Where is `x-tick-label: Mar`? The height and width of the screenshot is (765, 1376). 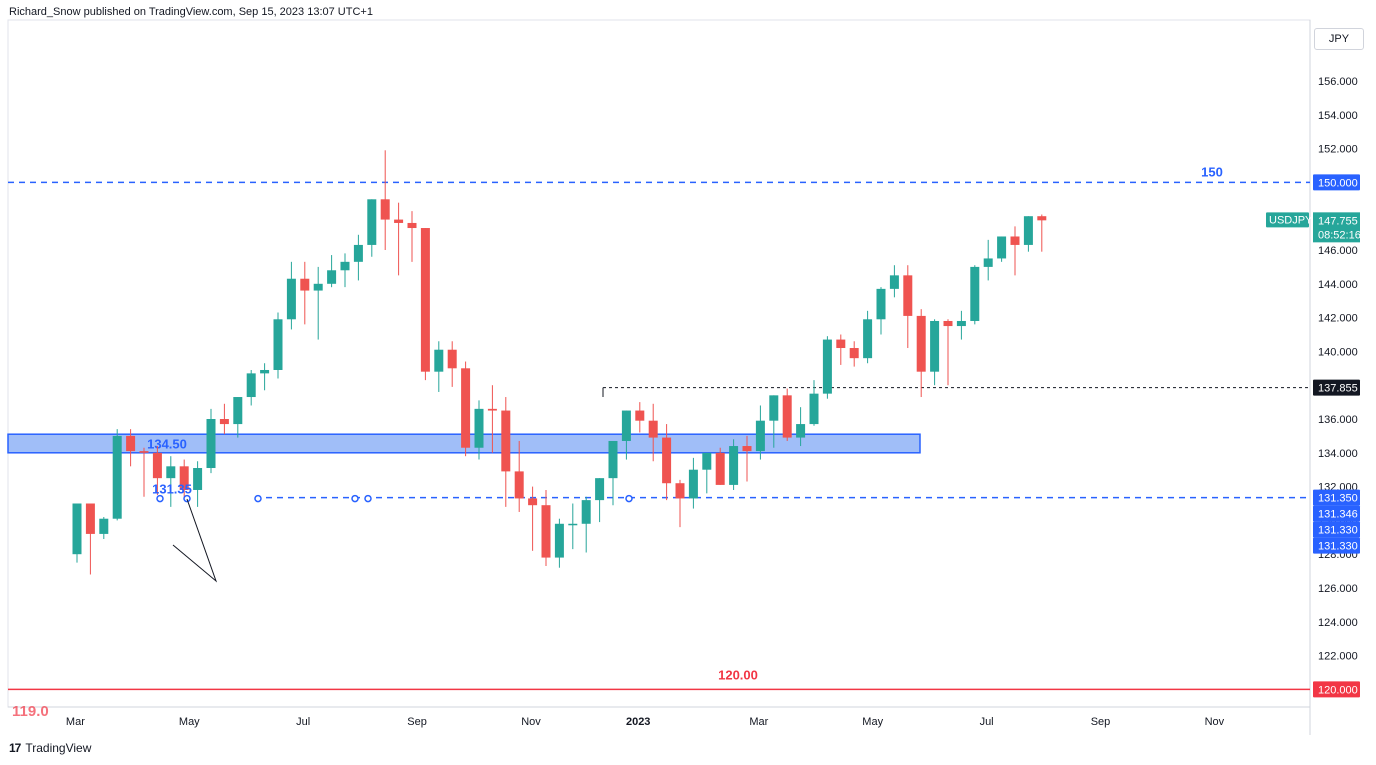 x-tick-label: Mar is located at coordinates (75, 722).